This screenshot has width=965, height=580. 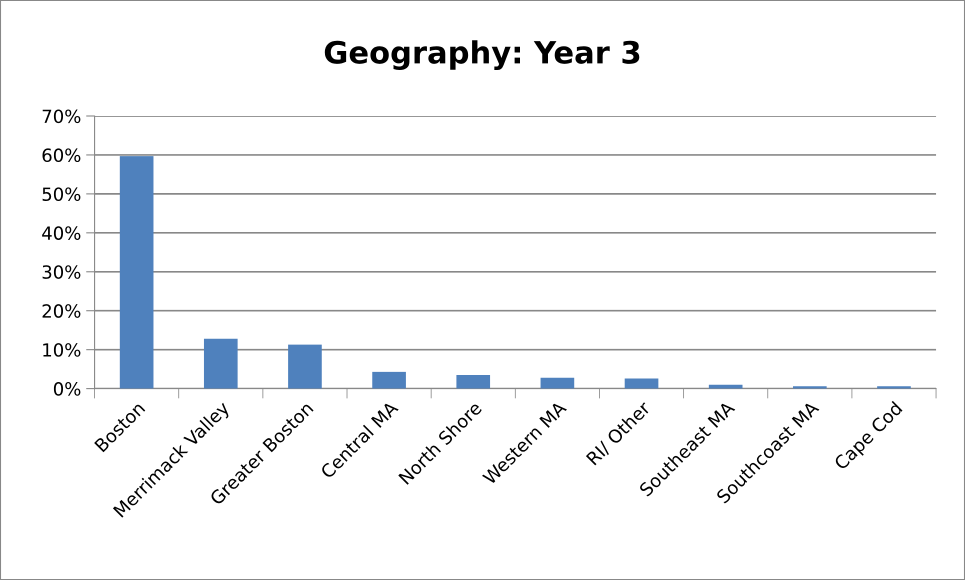 What do you see at coordinates (61, 233) in the screenshot?
I see `y-tick-label: 40%` at bounding box center [61, 233].